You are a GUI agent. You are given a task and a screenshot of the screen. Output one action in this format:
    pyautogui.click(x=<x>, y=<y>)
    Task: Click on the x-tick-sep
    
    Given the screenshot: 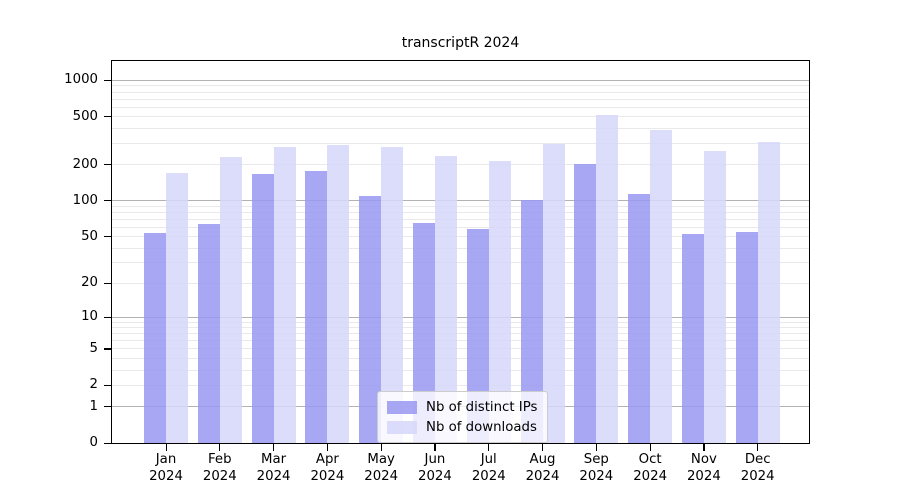 What is the action you would take?
    pyautogui.click(x=596, y=447)
    